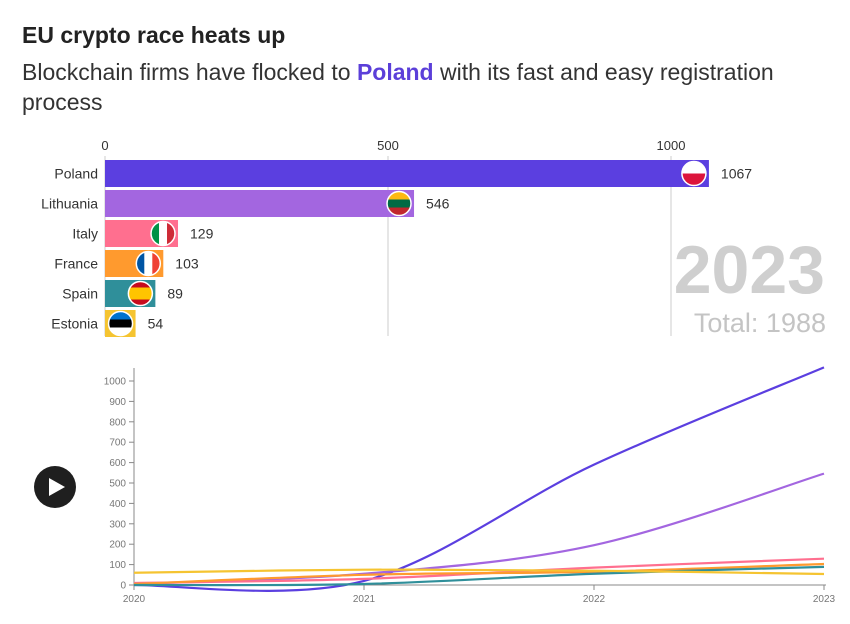 This screenshot has width=850, height=624. I want to click on line-y-tick-label: 600, so click(117, 463).